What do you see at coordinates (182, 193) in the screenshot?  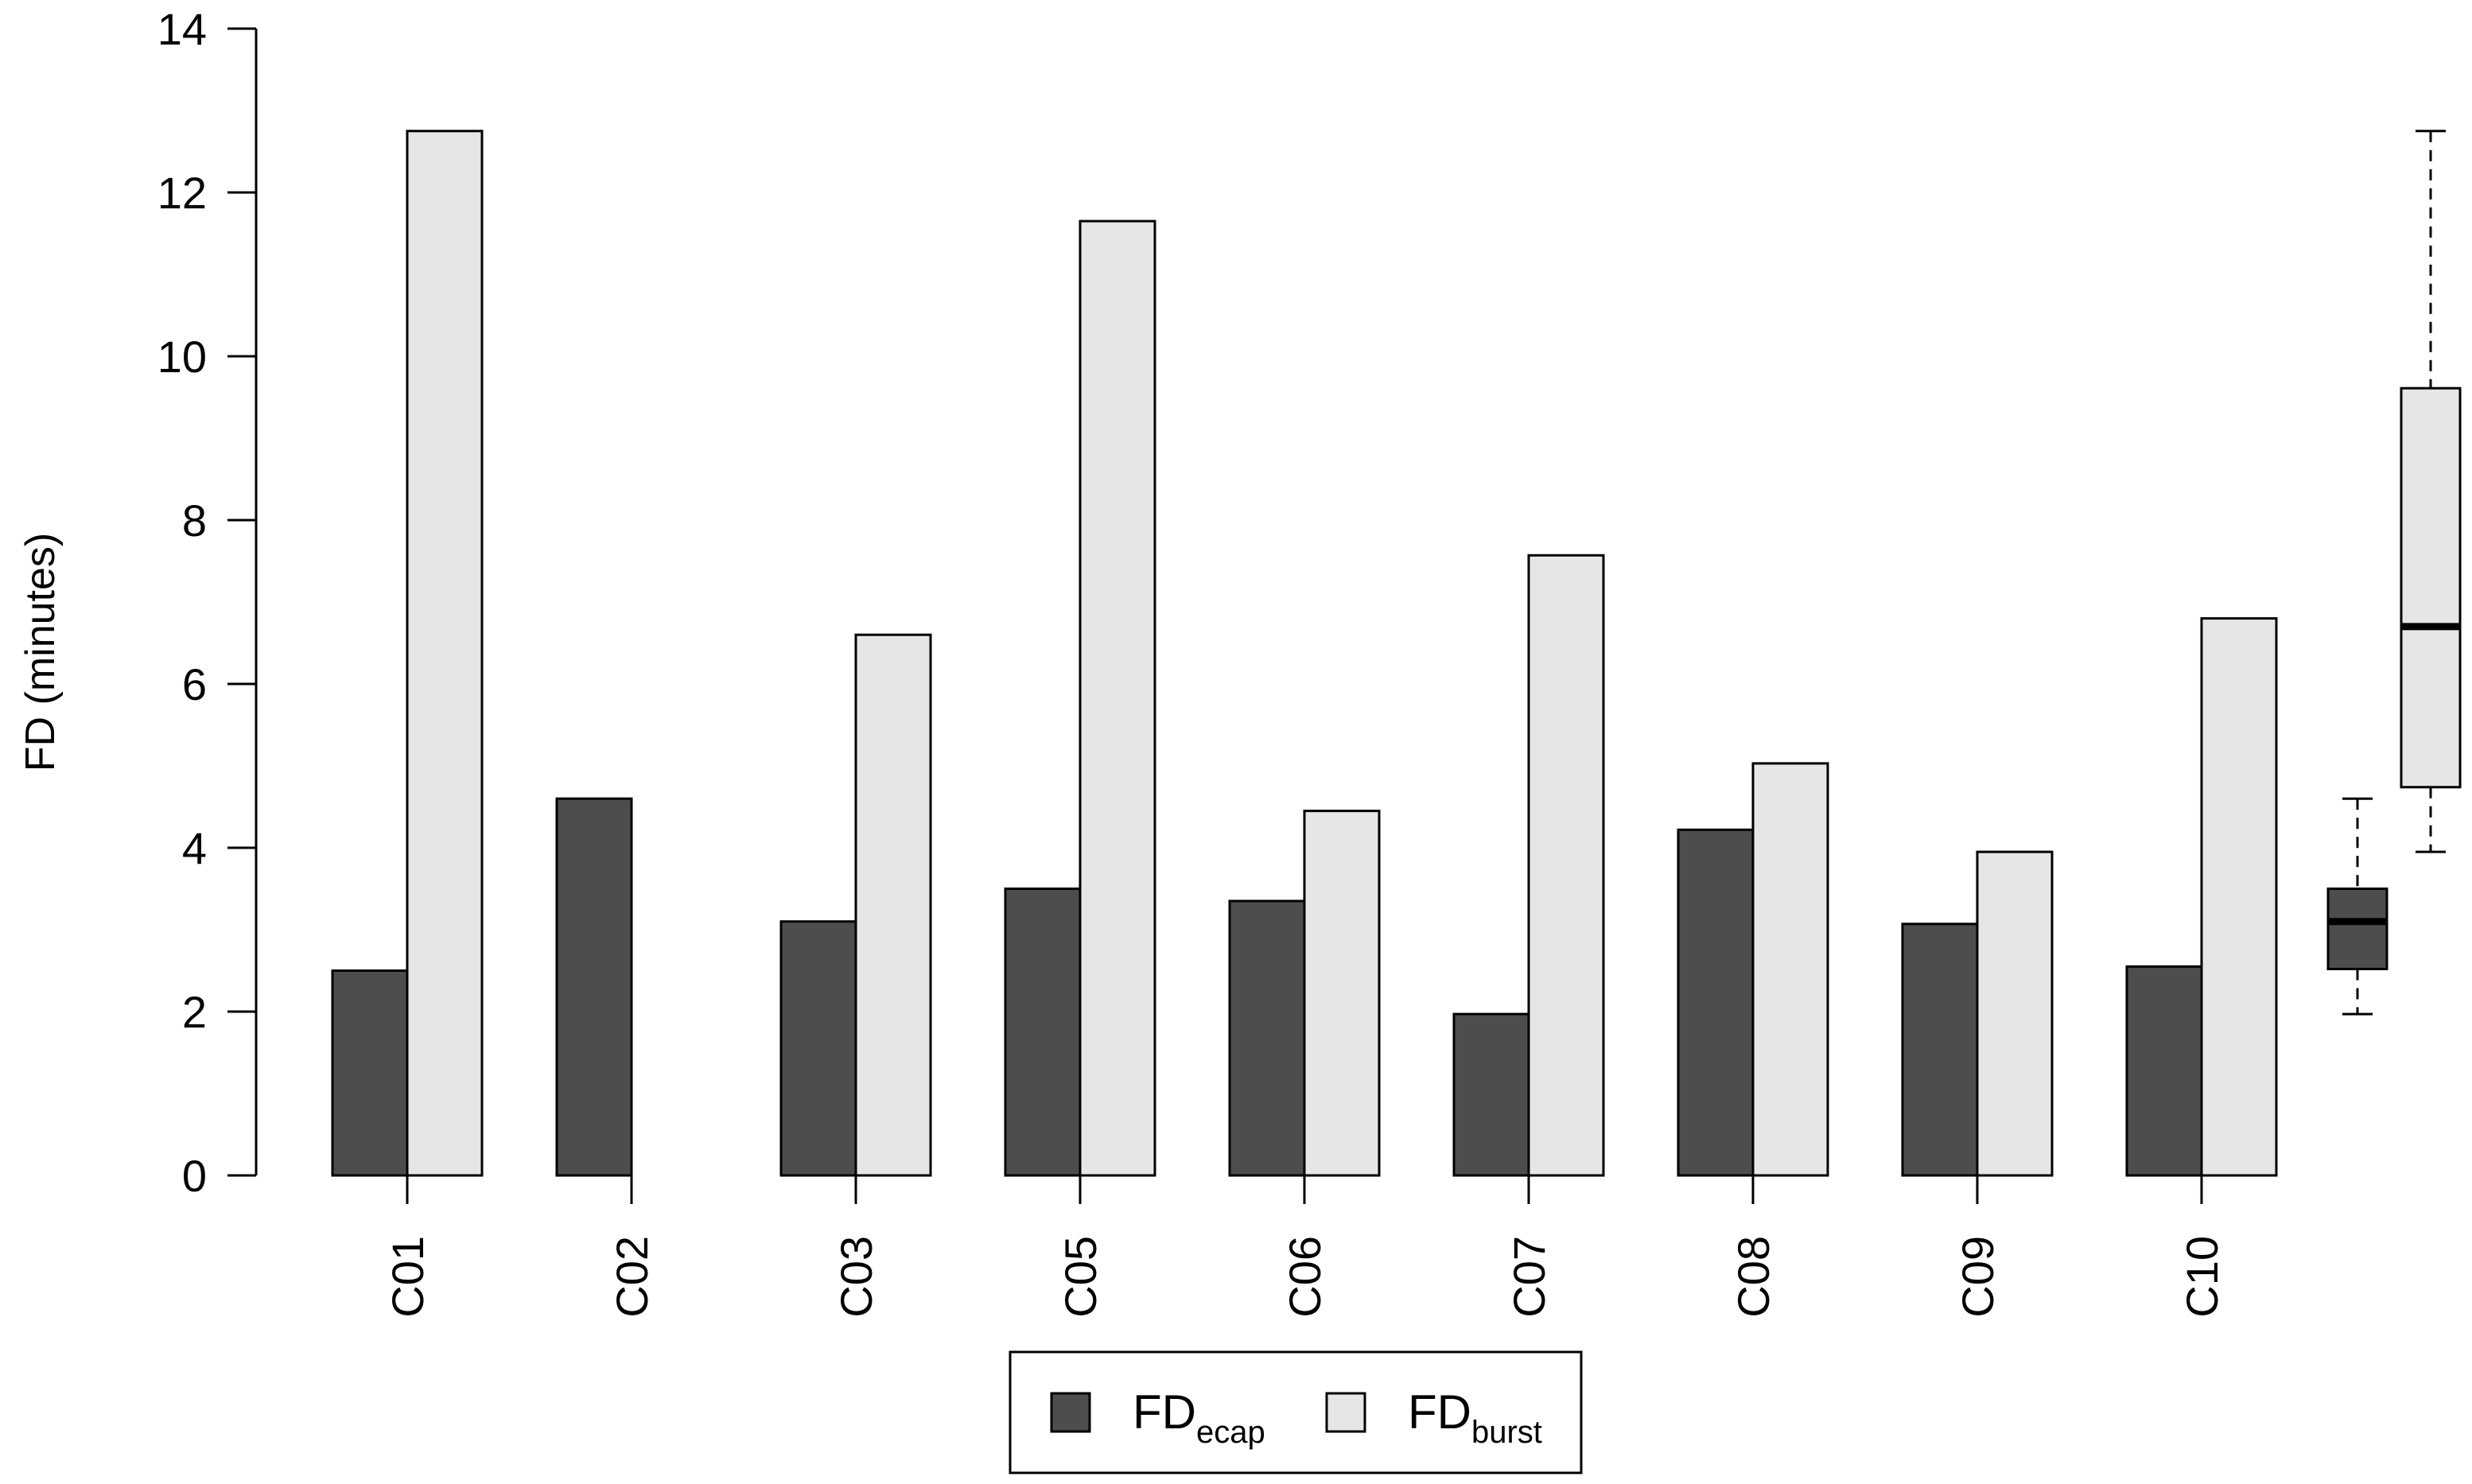 I see `y-tick-label: 12` at bounding box center [182, 193].